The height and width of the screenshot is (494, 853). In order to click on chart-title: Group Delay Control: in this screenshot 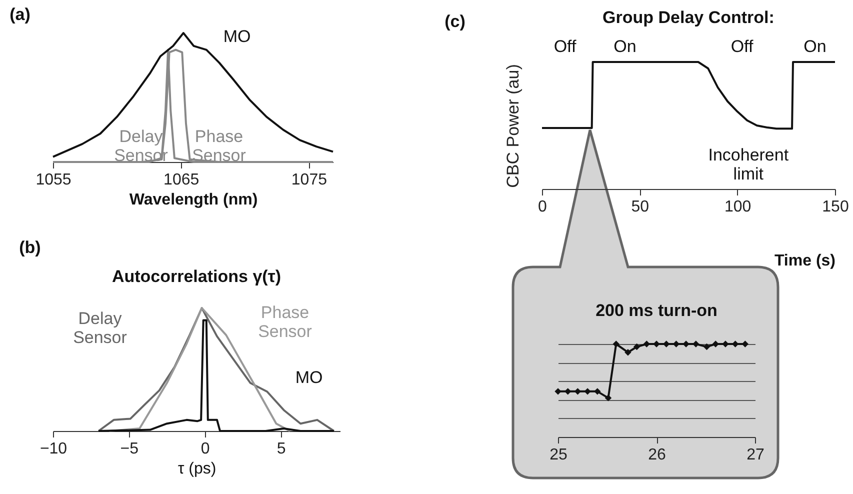, I will do `click(688, 17)`.